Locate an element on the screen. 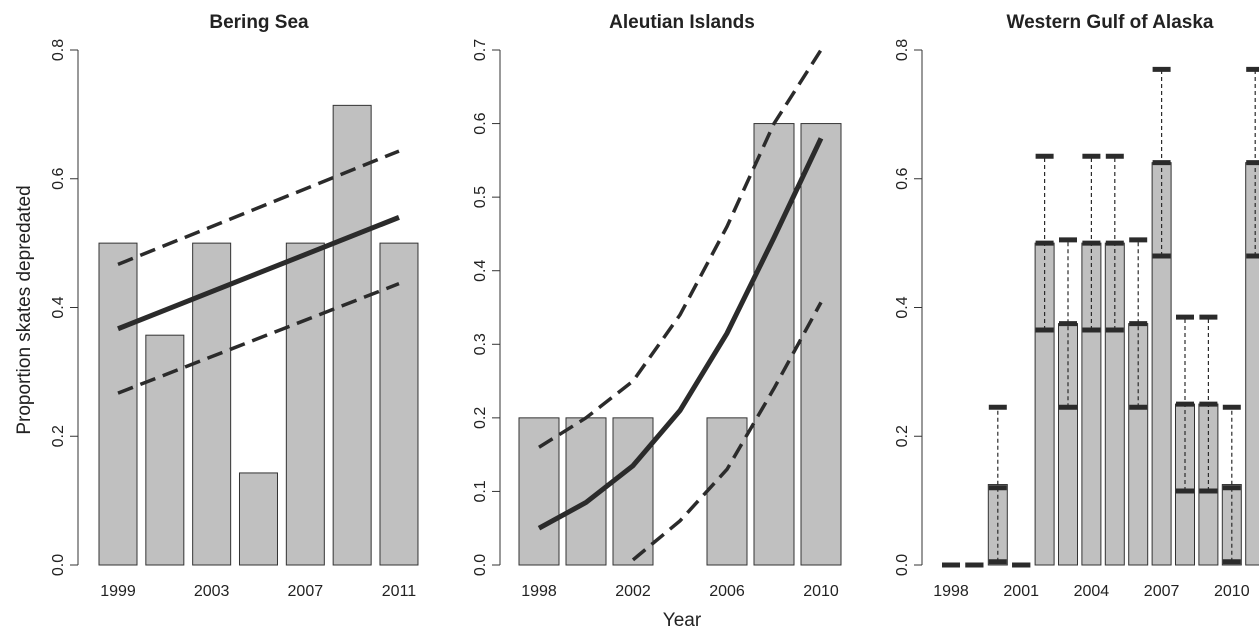  x-axis: 1999 2003 2007 2011 is located at coordinates (258, 591).